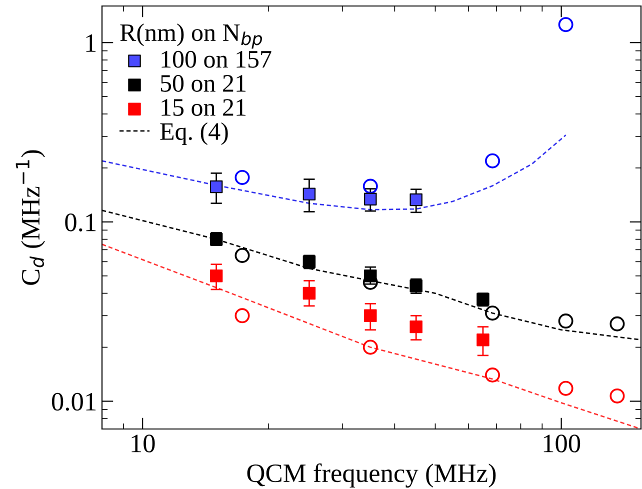 The image size is (642, 489). What do you see at coordinates (194, 134) in the screenshot?
I see `legend-label: Eq. (4)` at bounding box center [194, 134].